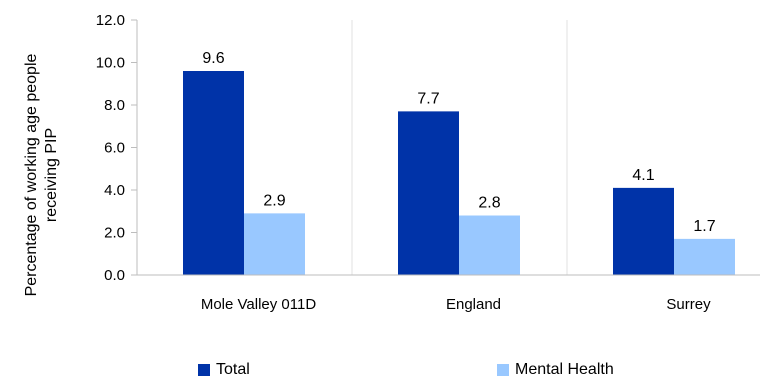 This screenshot has height=380, width=760. I want to click on y-axis-label-line-1: Percentage of working age people, so click(31, 174).